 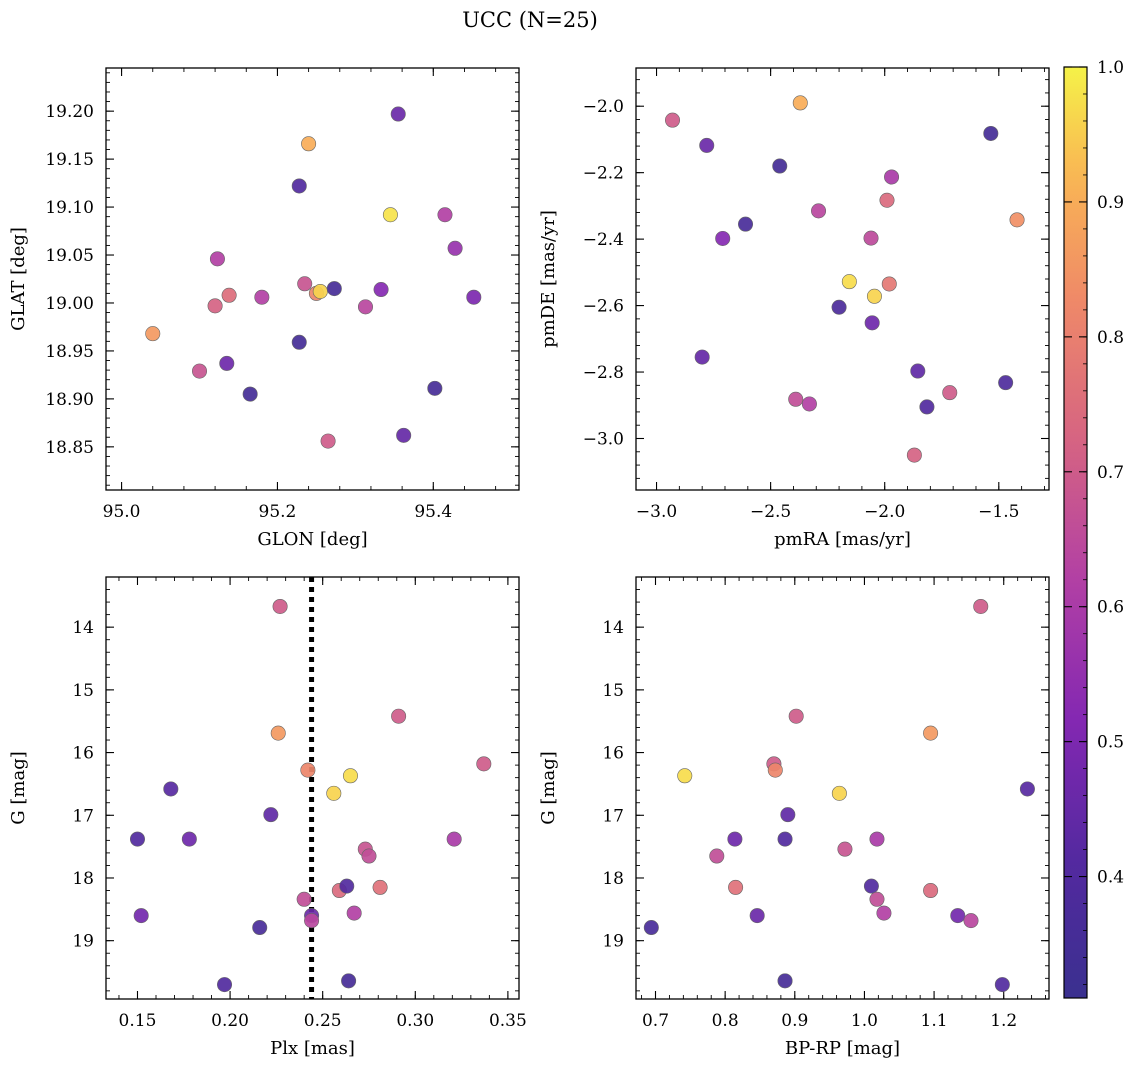 I want to click on x-axis-label: Plx [mas], so click(x=312, y=1048).